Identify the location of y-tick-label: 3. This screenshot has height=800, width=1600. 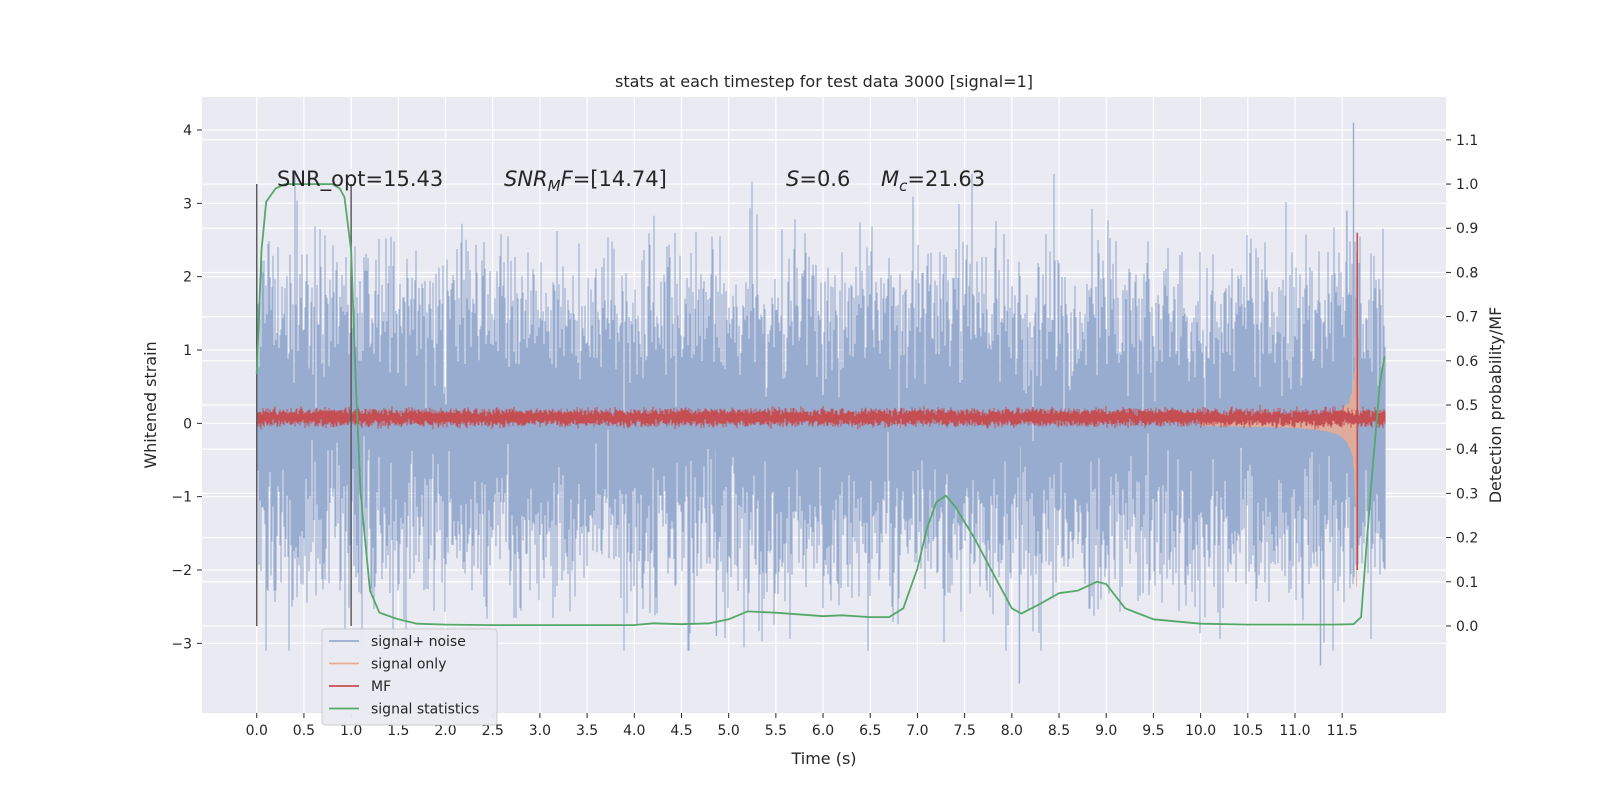
(187, 204).